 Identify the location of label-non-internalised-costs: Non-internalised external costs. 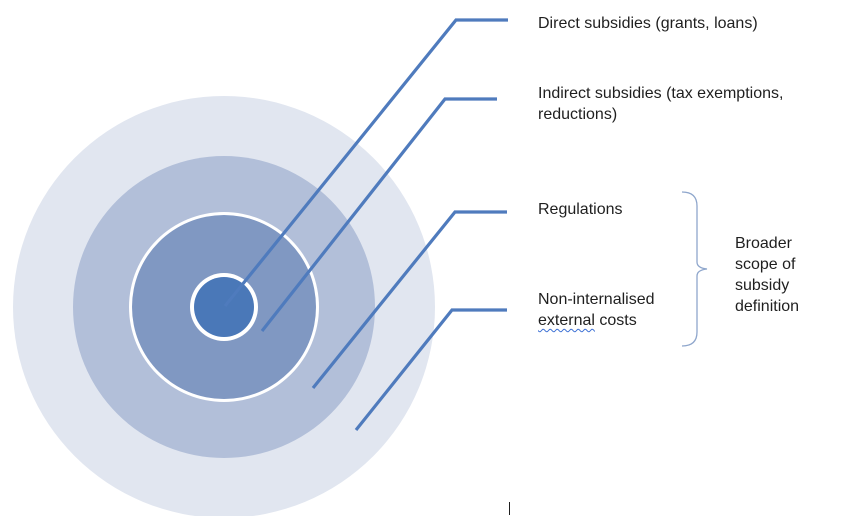
(596, 310).